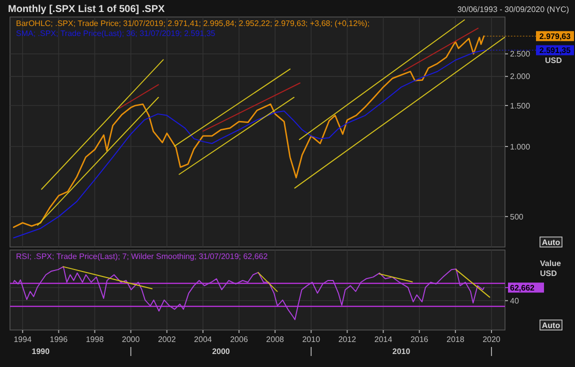  Describe the element at coordinates (515, 301) in the screenshot. I see `y-tick-label: 40` at that location.